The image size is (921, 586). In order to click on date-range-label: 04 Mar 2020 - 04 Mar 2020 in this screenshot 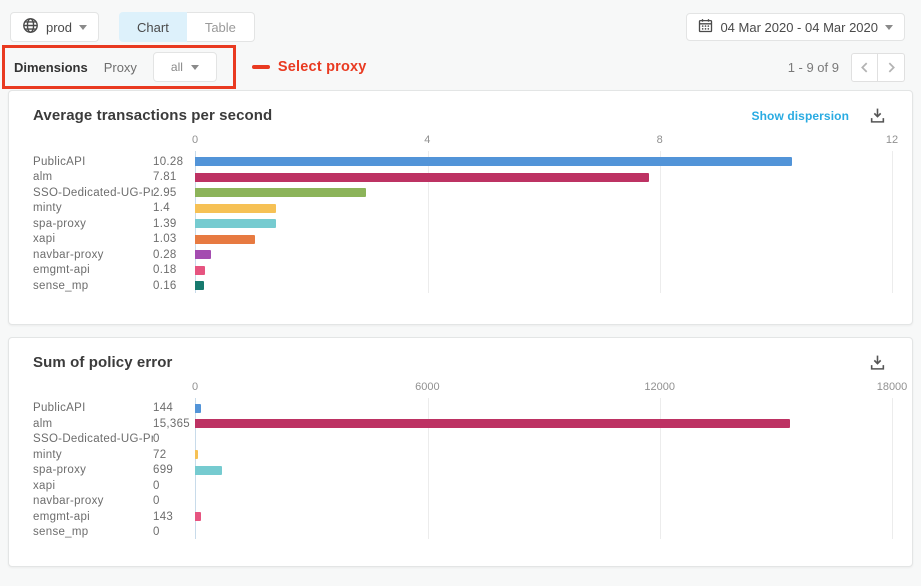, I will do `click(799, 27)`.